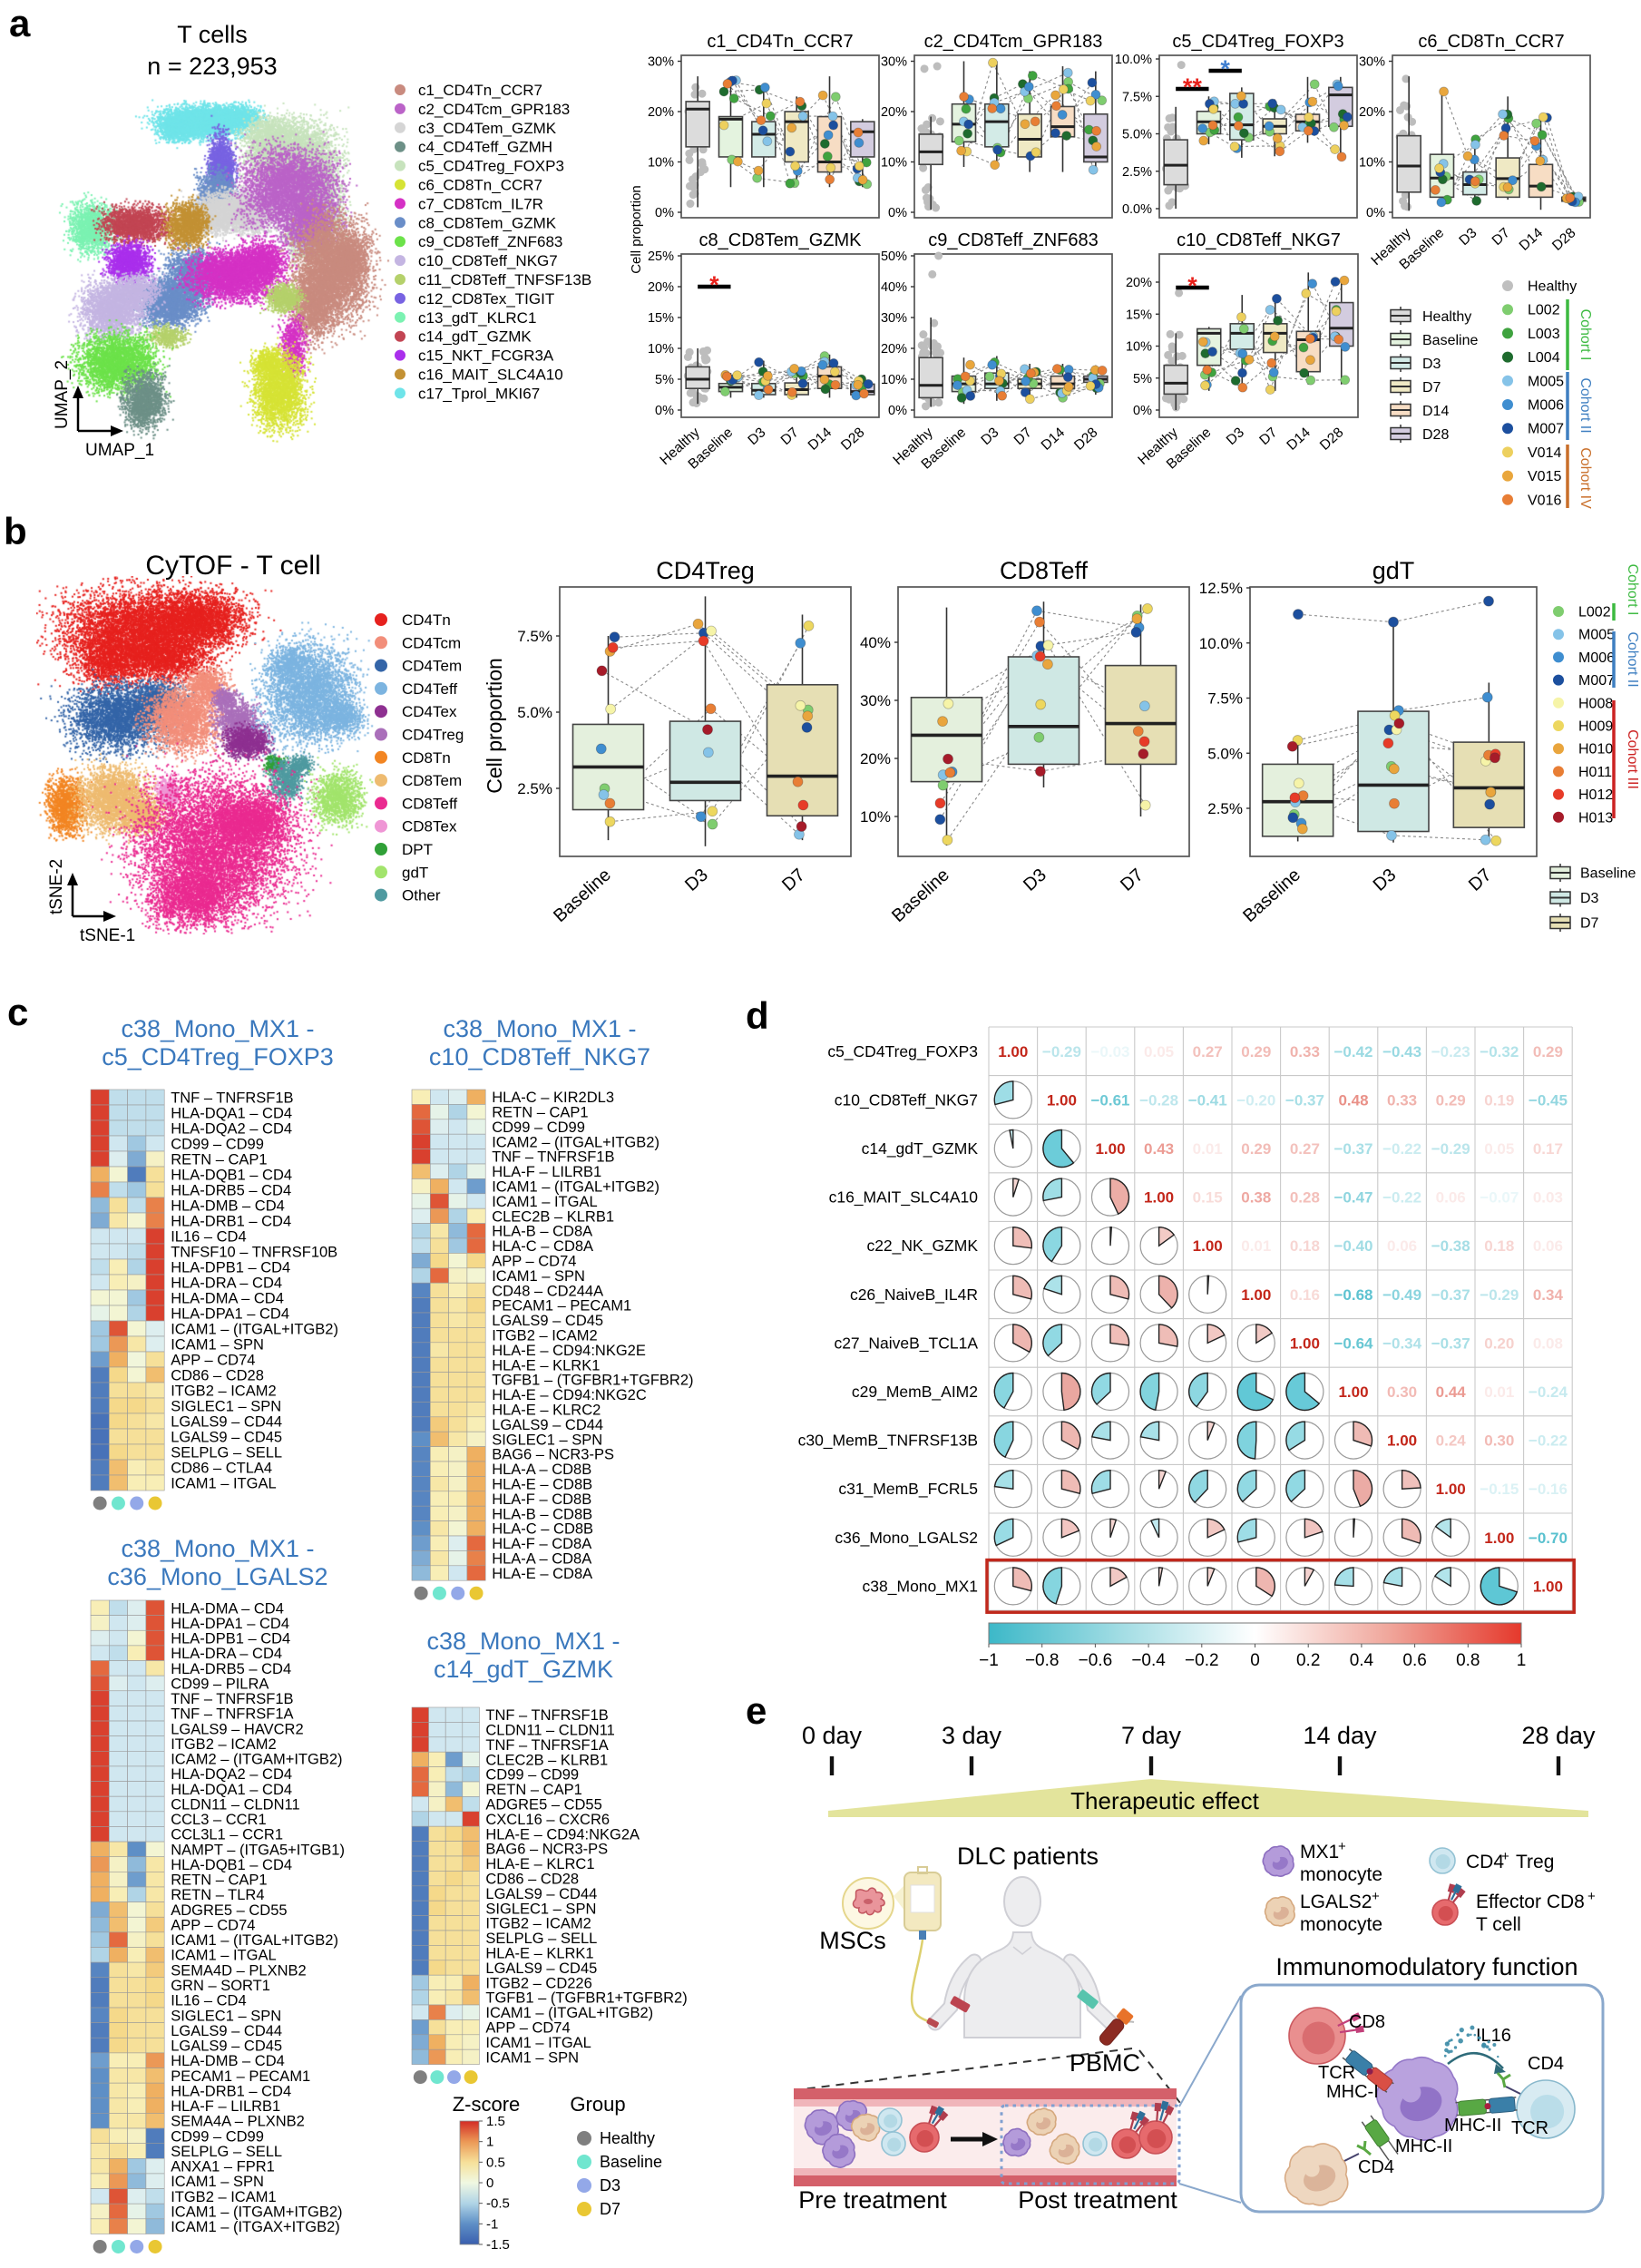 This screenshot has width=1641, height=2268. What do you see at coordinates (1299, 440) in the screenshot?
I see `svg-text: D14` at bounding box center [1299, 440].